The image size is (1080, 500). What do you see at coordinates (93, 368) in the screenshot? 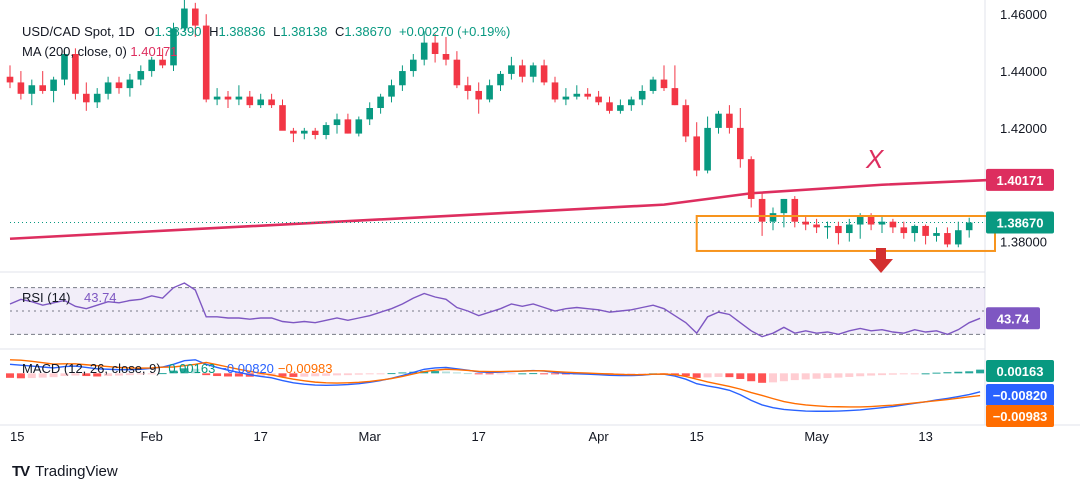
I see `macd-title: MACD (12, 26, close, 9)` at bounding box center [93, 368].